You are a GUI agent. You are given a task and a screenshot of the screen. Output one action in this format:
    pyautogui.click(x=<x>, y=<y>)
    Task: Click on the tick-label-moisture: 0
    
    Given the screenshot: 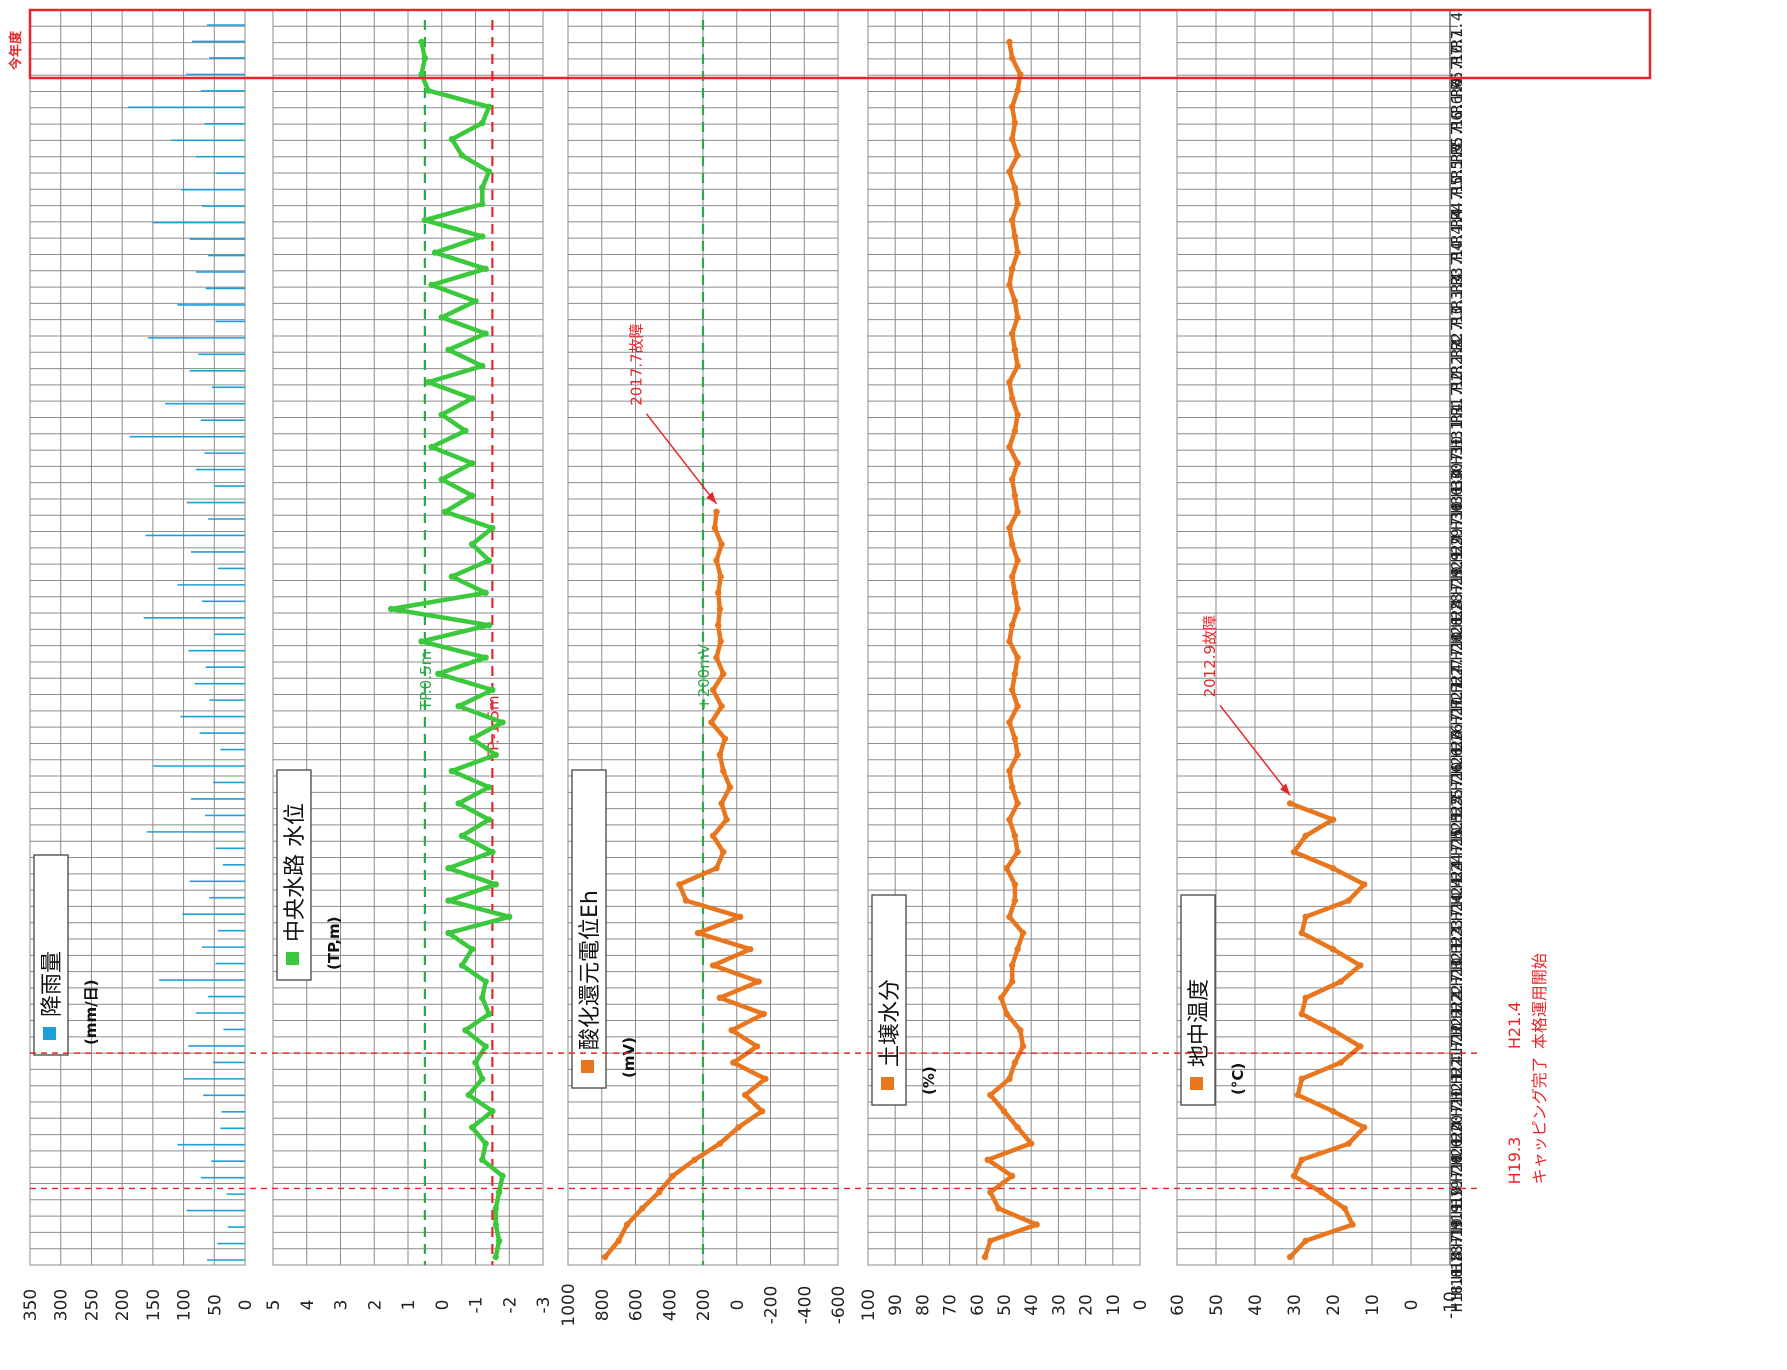 What is the action you would take?
    pyautogui.click(x=1141, y=1305)
    